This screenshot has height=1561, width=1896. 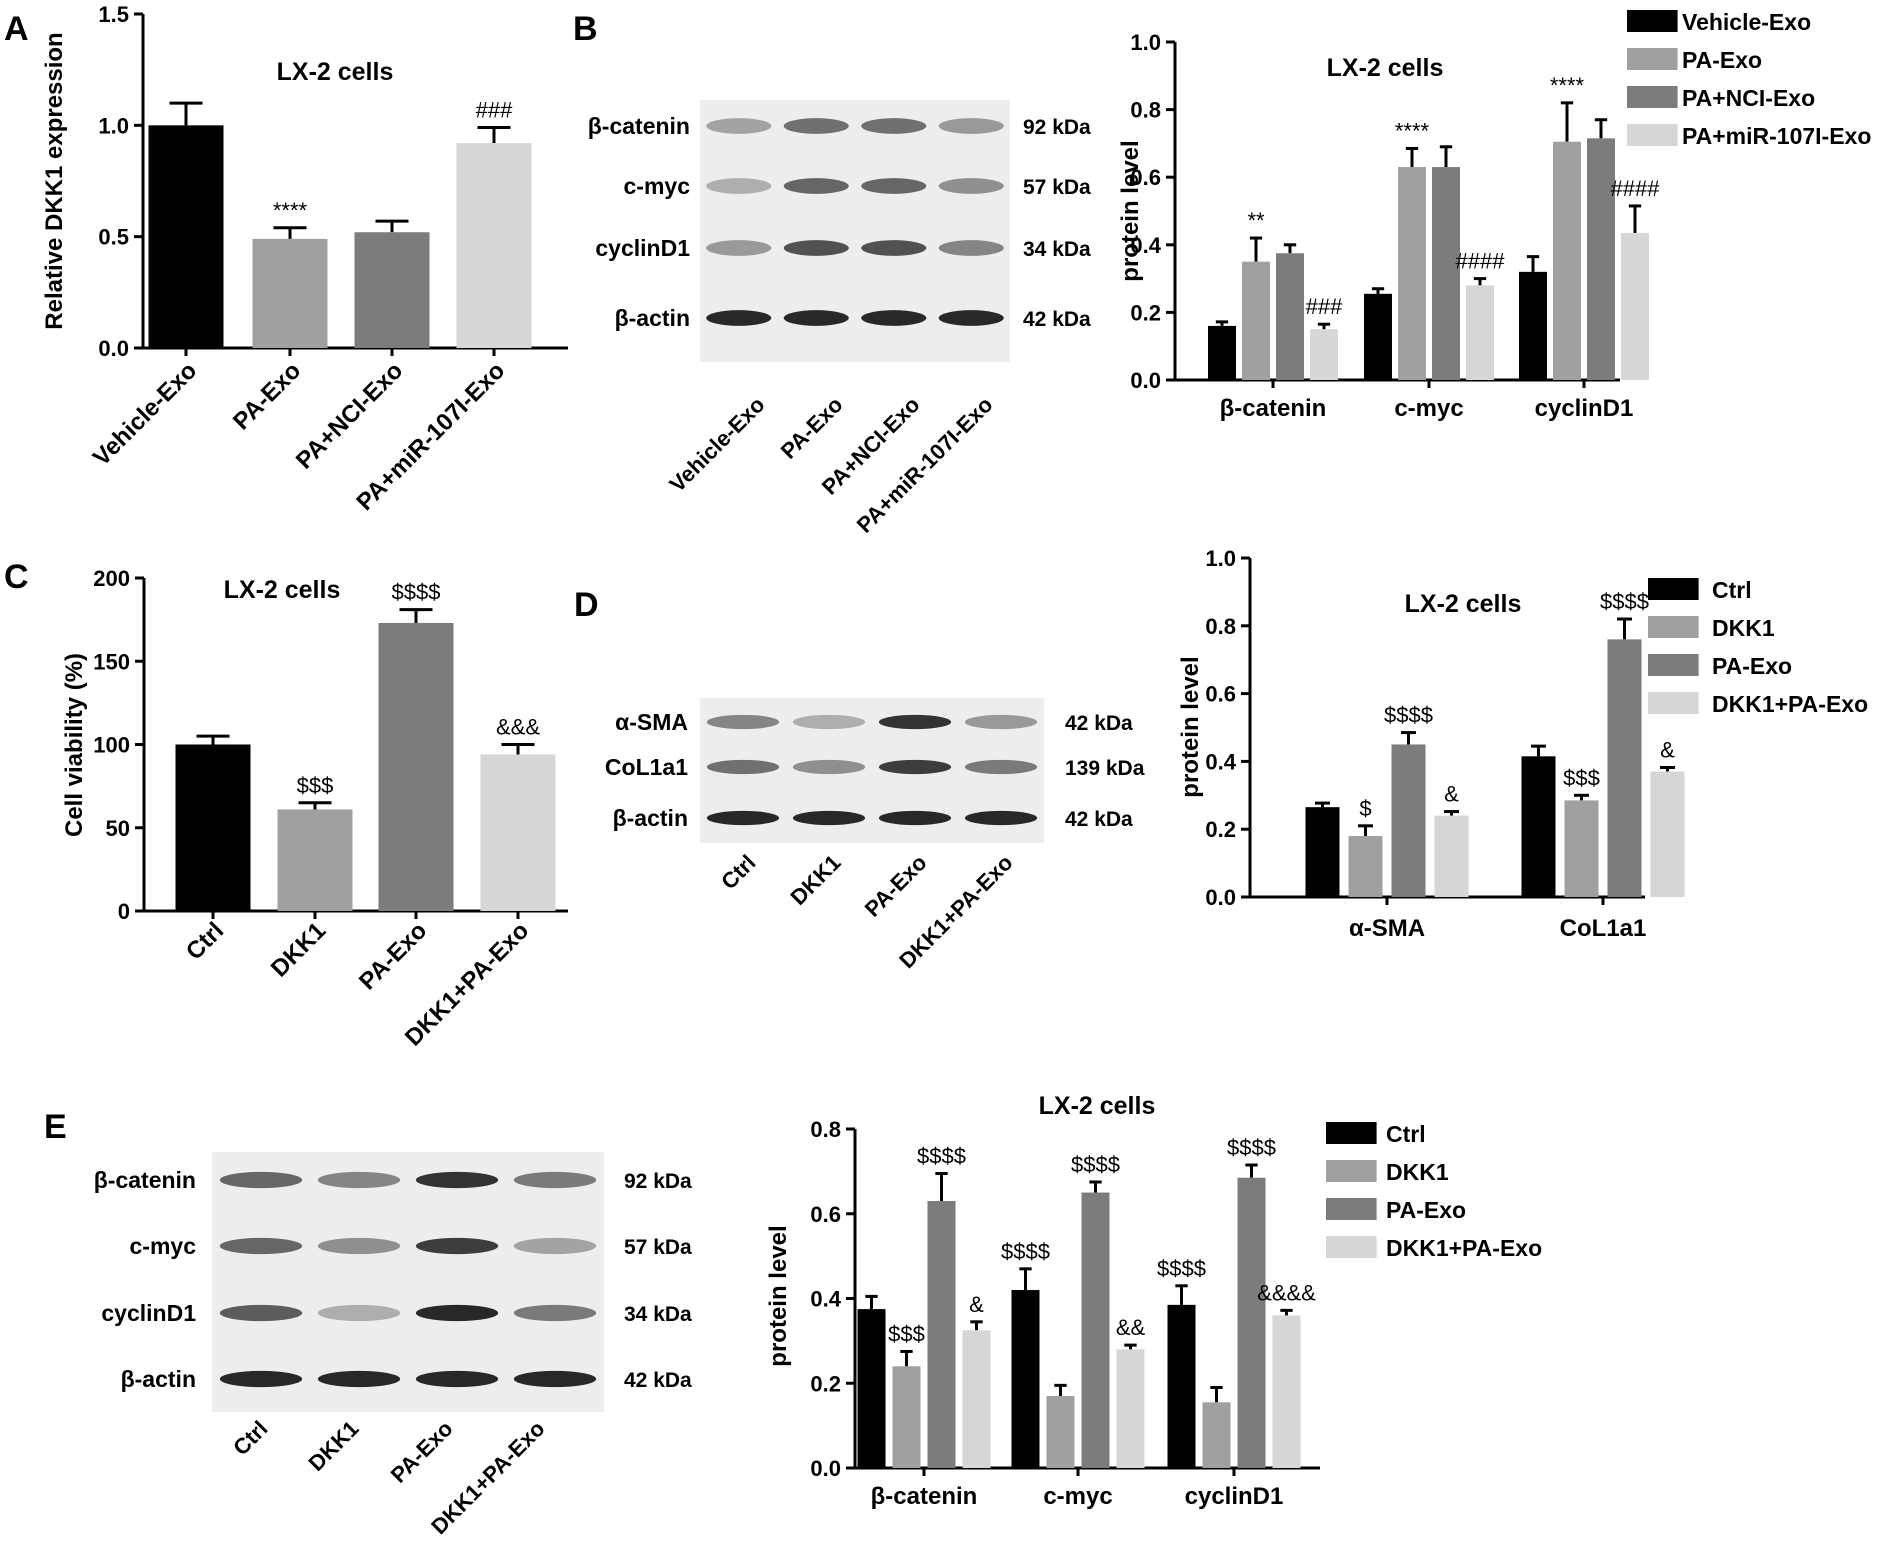 I want to click on panel-label-b: B, so click(x=585, y=29).